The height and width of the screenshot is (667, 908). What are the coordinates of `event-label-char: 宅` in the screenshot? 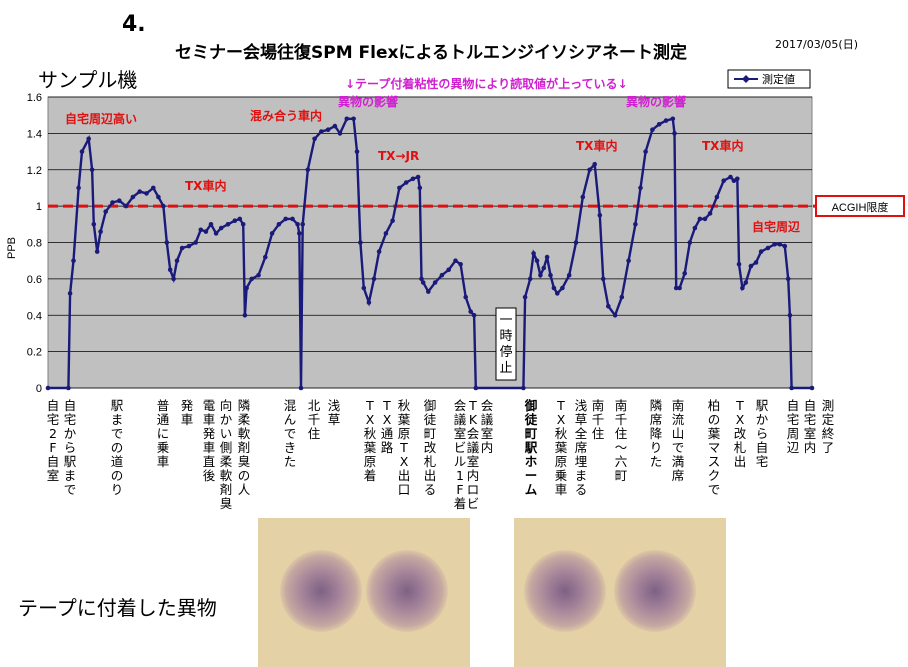 It's located at (70, 419).